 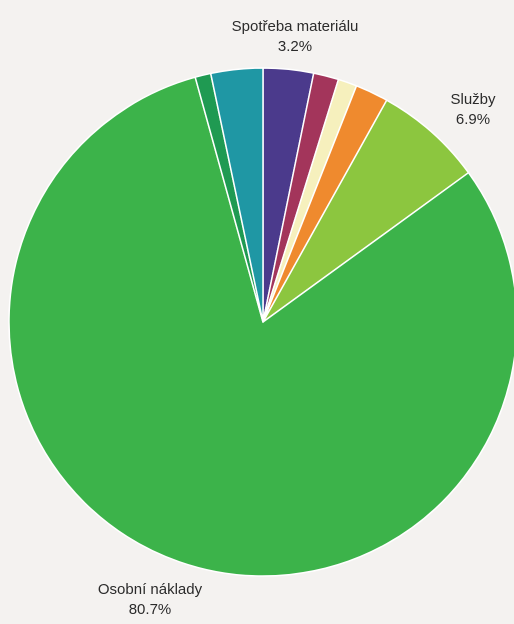 I want to click on label-osobni-name: Osobní náklady, so click(x=150, y=589).